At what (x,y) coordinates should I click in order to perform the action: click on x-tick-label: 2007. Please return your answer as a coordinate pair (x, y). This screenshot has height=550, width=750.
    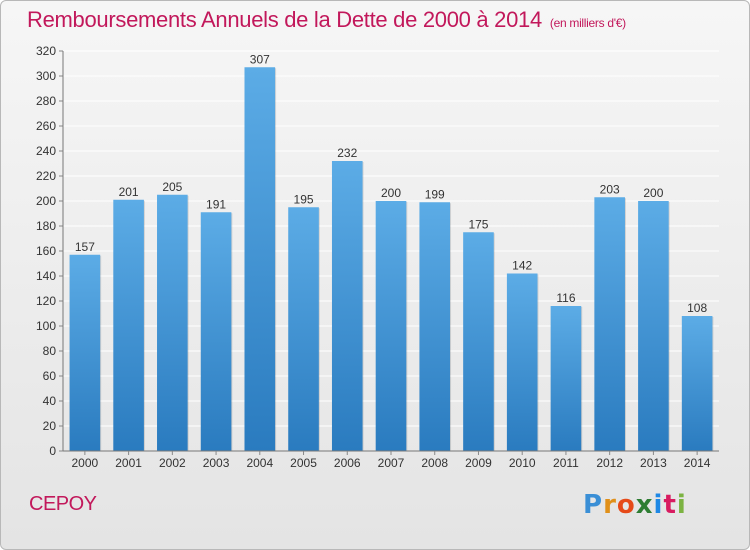
    Looking at the image, I should click on (391, 463).